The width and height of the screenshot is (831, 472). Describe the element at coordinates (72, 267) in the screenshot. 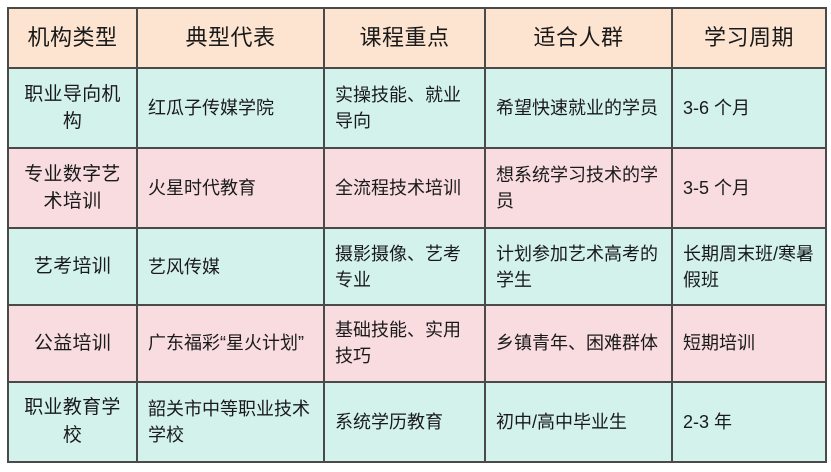

I see `cell-category: 艺考培训` at that location.